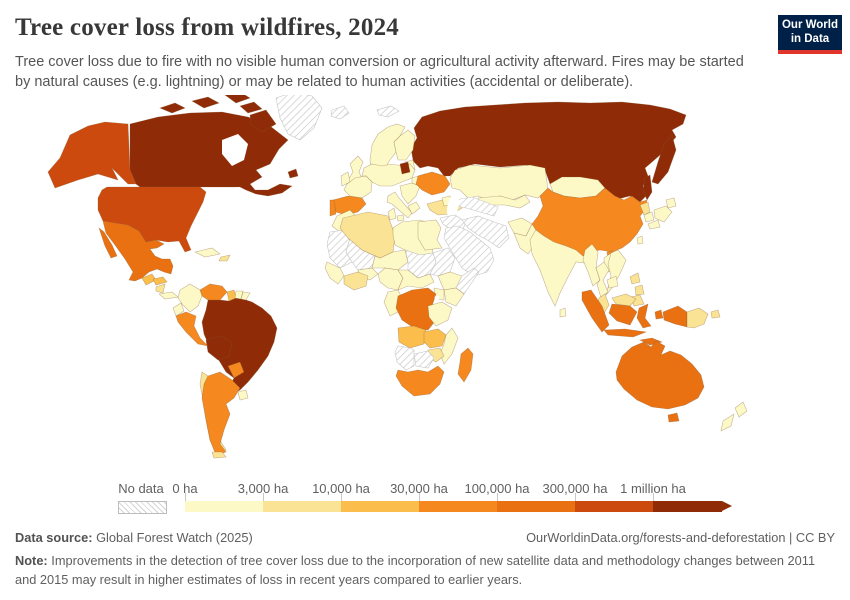 Image resolution: width=850 pixels, height=600 pixels. I want to click on country-papua-new-guinea, so click(697, 318).